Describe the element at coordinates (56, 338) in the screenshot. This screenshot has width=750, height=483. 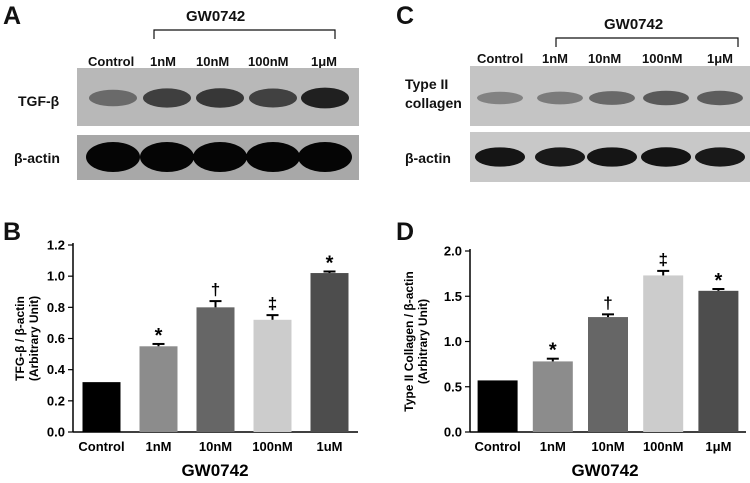
I see `chart-b-y-tick-label: 0.6` at that location.